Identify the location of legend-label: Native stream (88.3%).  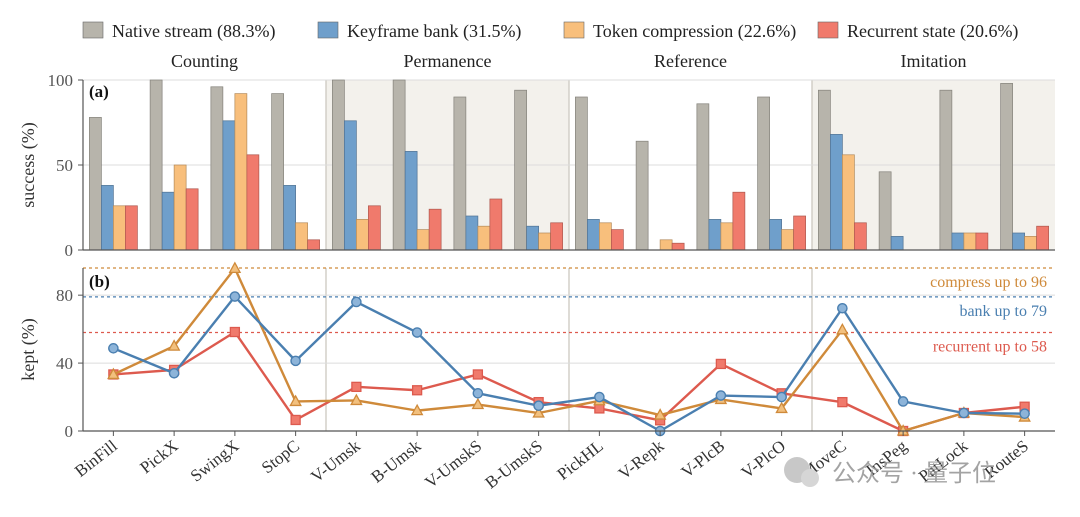
(193, 31).